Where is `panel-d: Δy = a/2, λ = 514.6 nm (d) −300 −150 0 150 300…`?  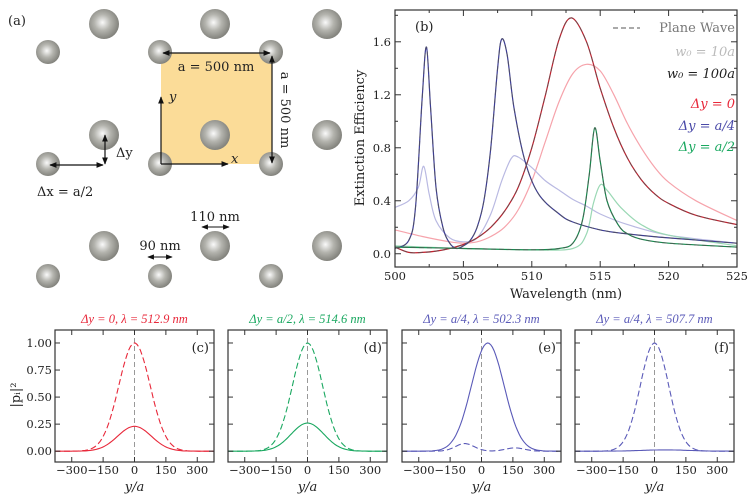 panel-d: Δy = a/2, λ = 514.6 nm (d) −300 −150 0 150 300… is located at coordinates (307, 403).